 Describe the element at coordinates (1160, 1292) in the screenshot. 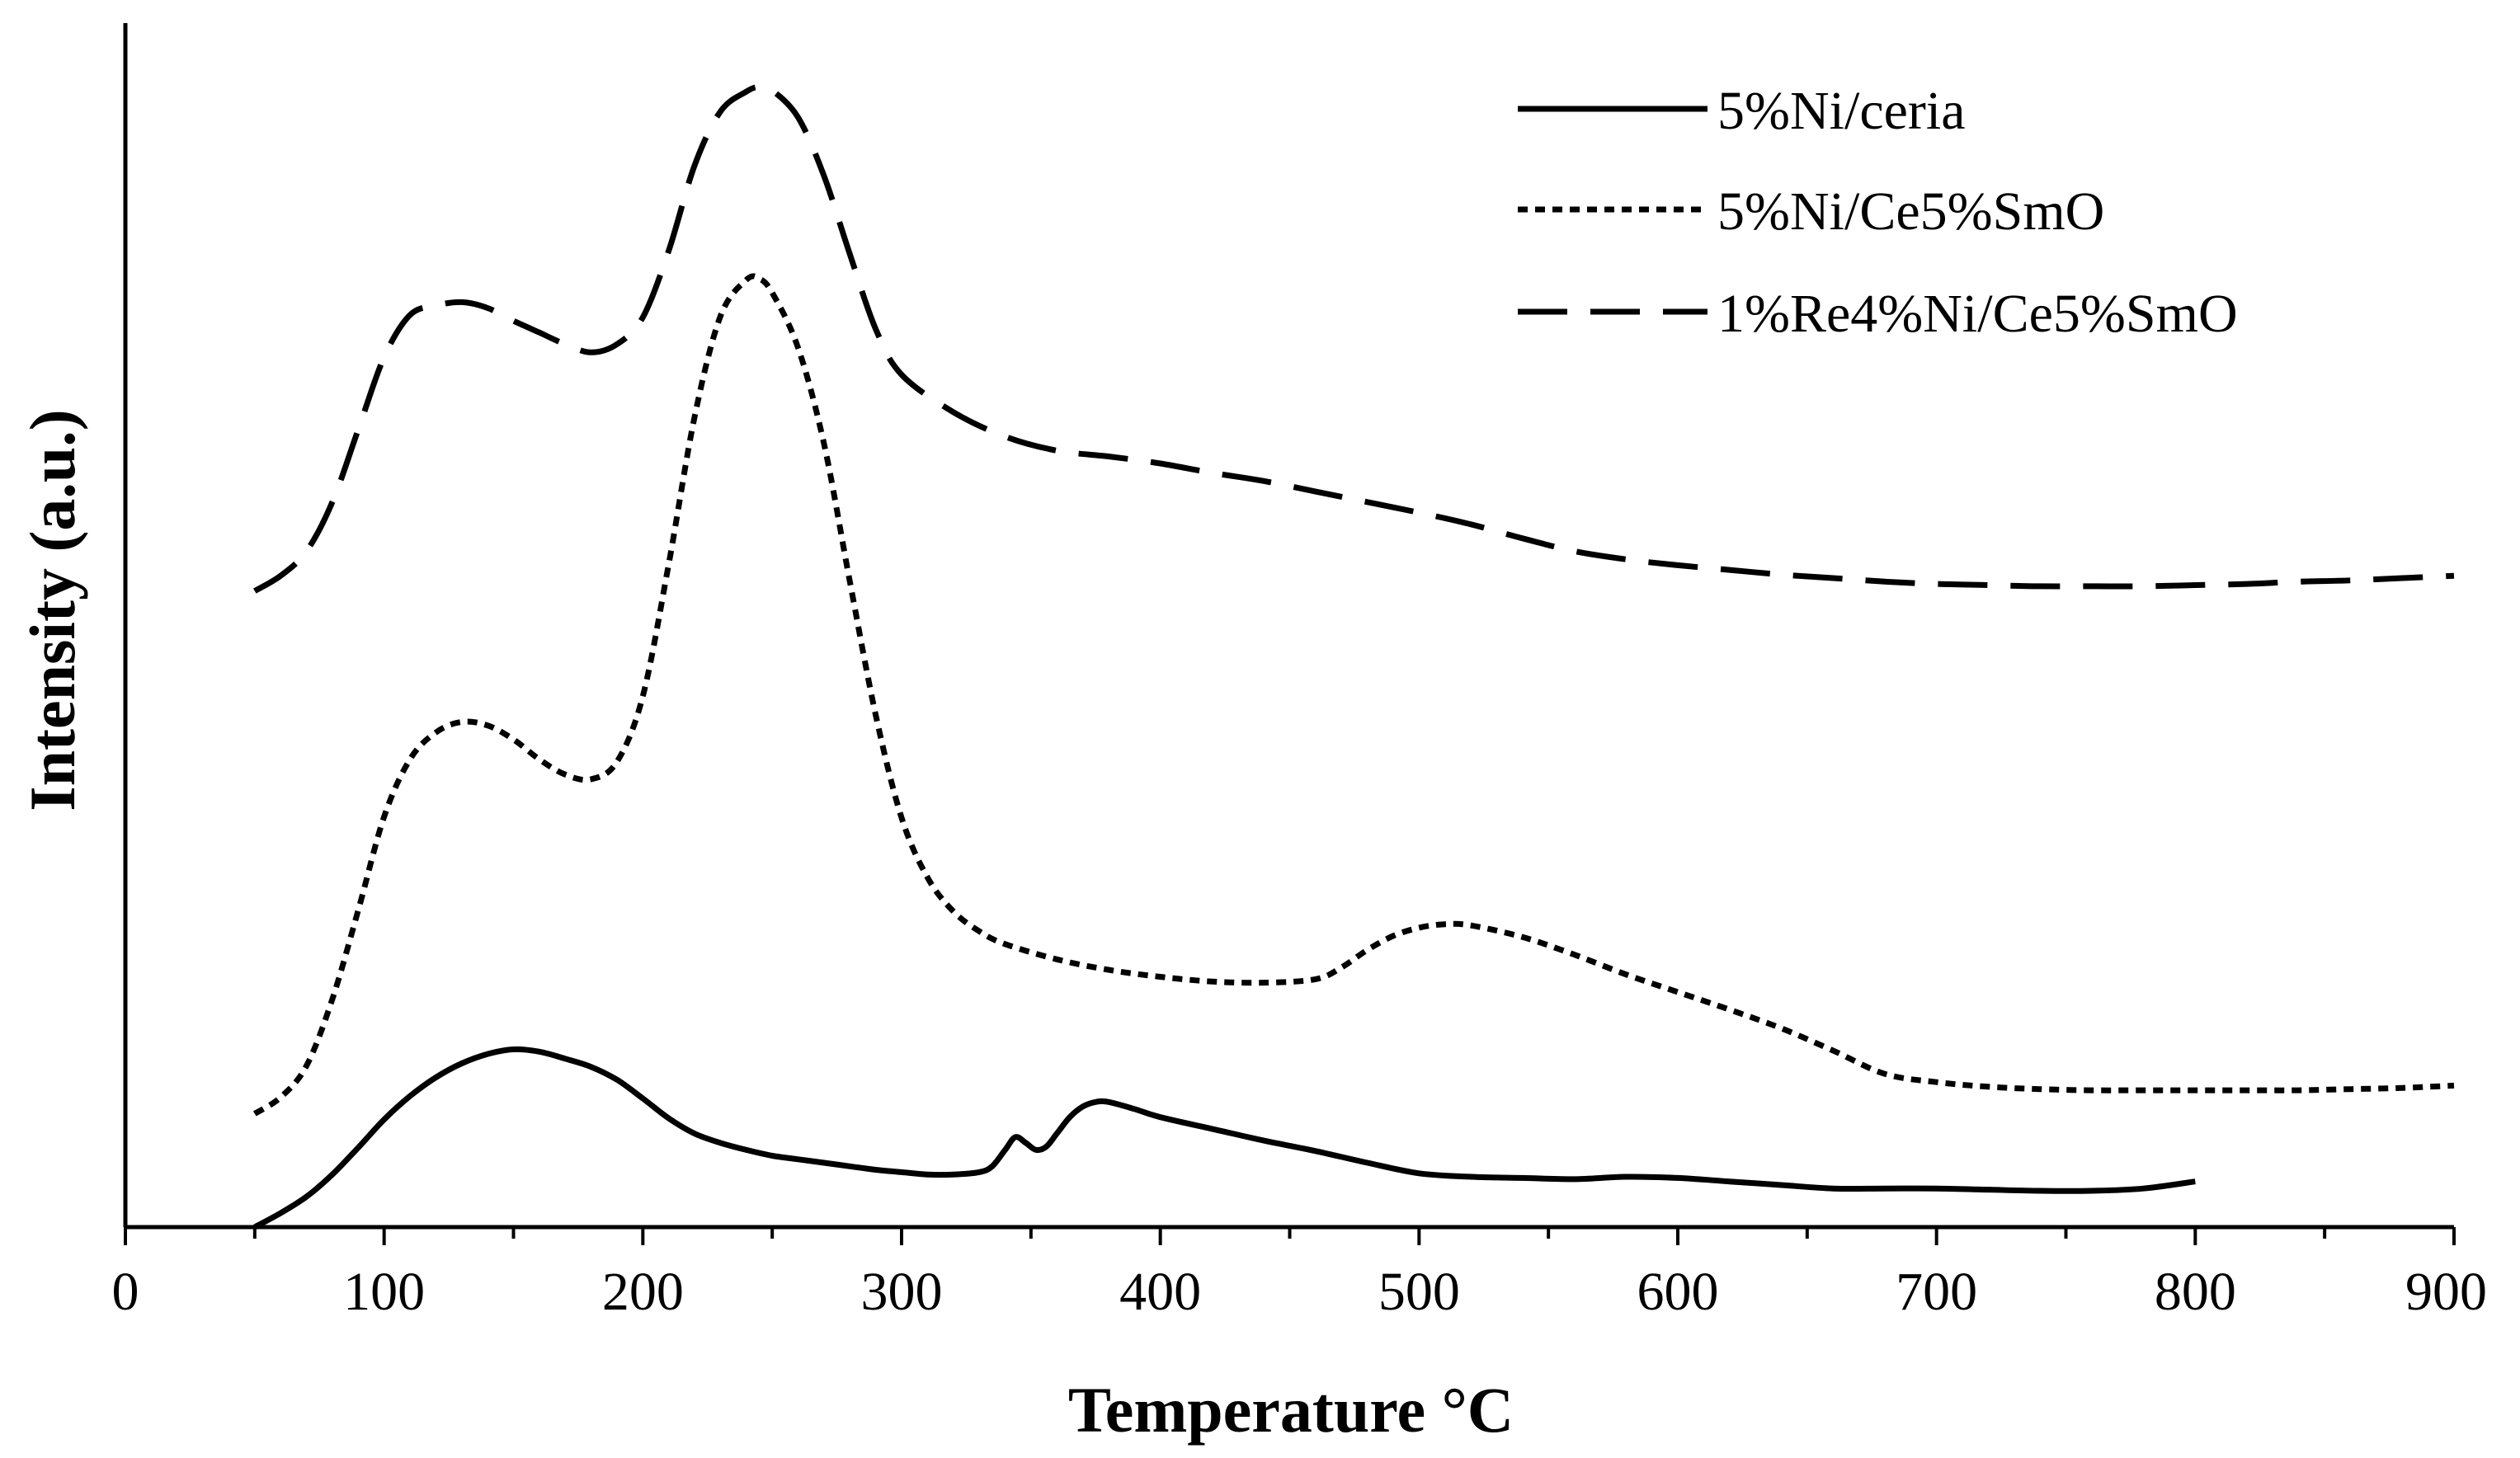

I see `x-tick-label-400: 400` at that location.